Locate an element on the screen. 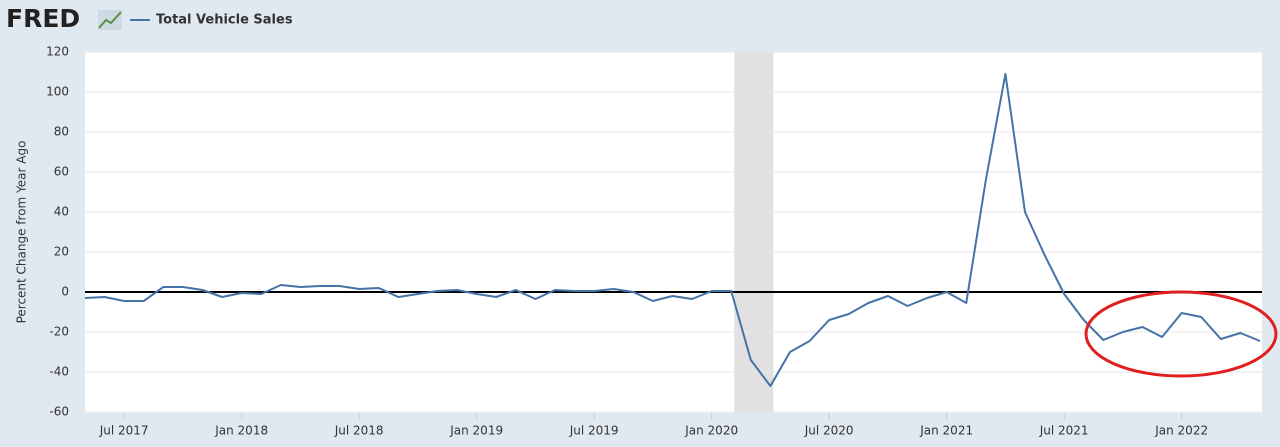 The height and width of the screenshot is (447, 1280). logo-icon is located at coordinates (110, 20).